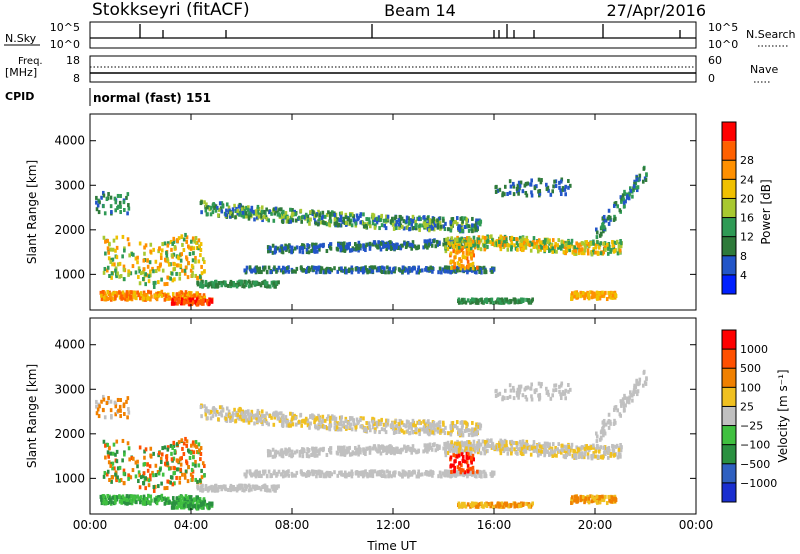 The height and width of the screenshot is (554, 800). Describe the element at coordinates (729, 189) in the screenshot. I see `colorbar-segment` at that location.